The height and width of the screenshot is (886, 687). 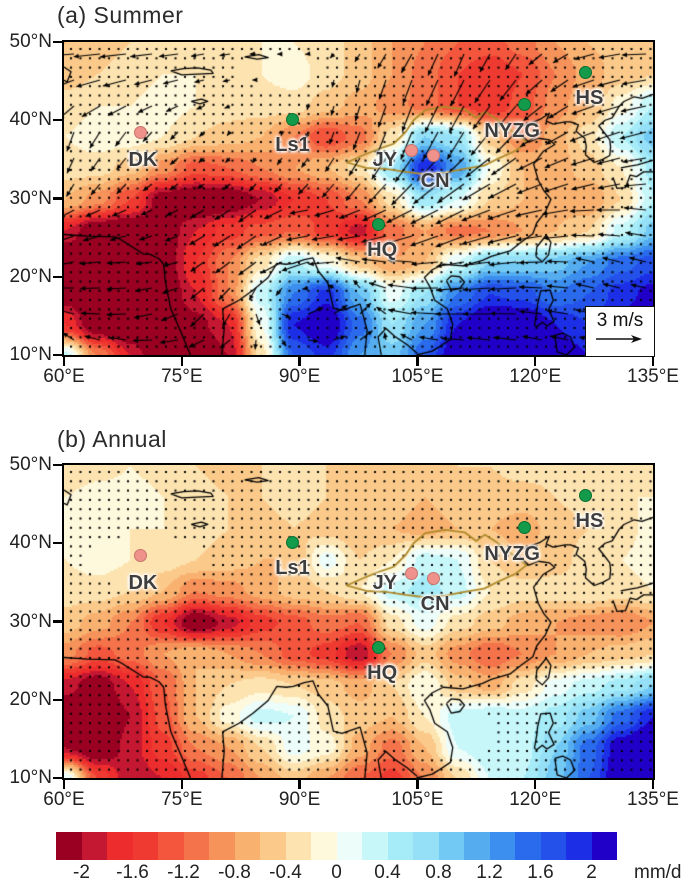 I want to click on colorbar-tick-label: 1.2, so click(x=489, y=872).